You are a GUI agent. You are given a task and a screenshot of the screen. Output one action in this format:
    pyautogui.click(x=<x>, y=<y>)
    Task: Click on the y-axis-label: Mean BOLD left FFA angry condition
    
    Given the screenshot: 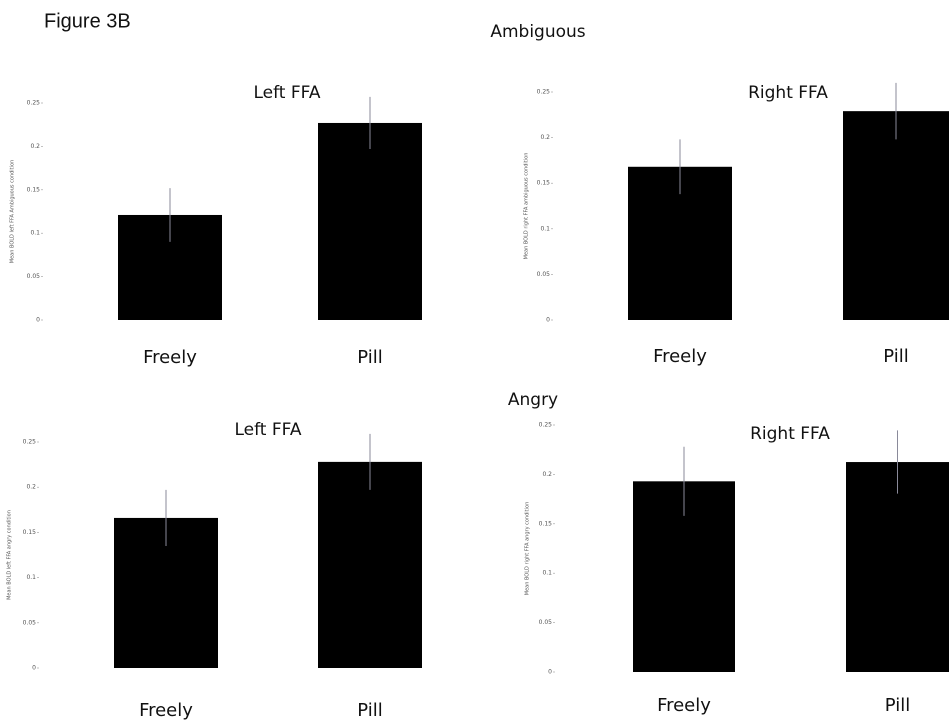 What is the action you would take?
    pyautogui.click(x=10, y=555)
    